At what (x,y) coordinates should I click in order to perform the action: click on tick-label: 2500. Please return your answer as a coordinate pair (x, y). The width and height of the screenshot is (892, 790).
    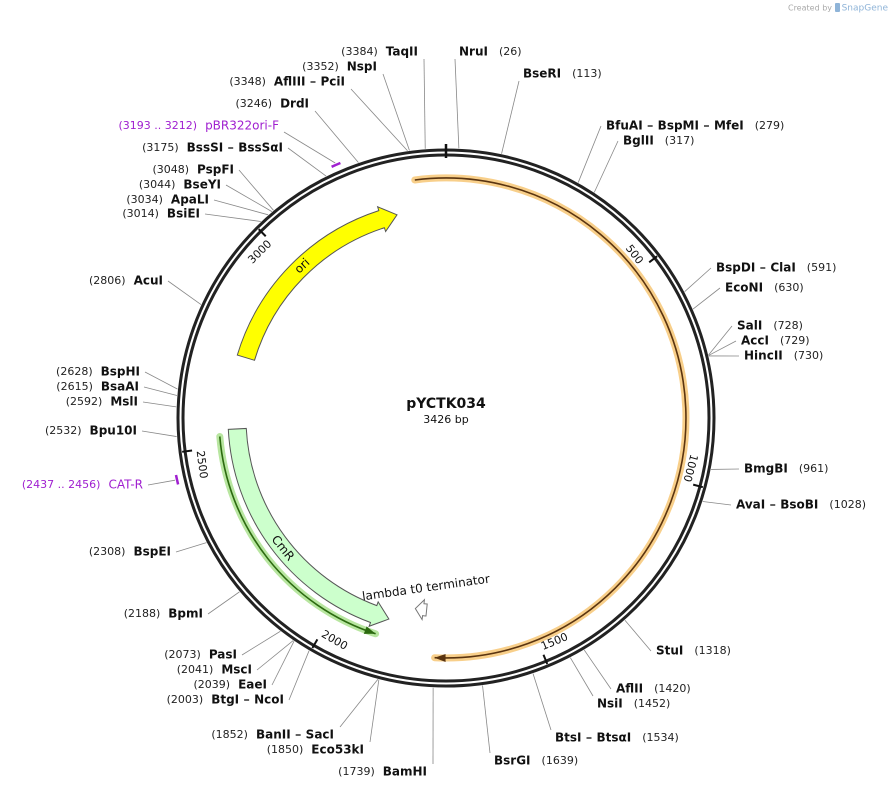
    Looking at the image, I should click on (202, 464).